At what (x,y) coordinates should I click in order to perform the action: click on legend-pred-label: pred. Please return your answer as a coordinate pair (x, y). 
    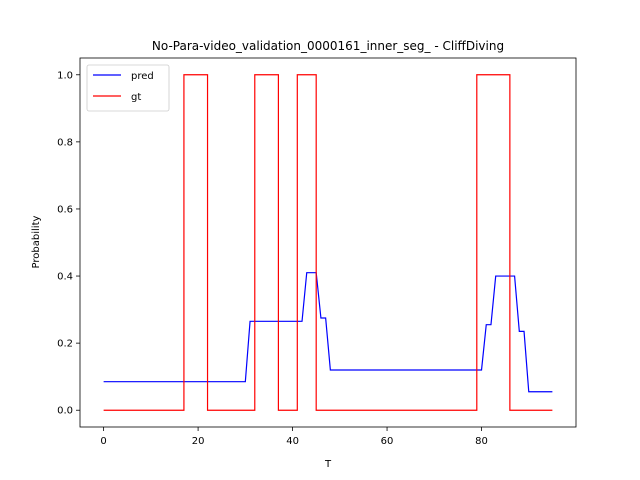
    Looking at the image, I should click on (142, 76).